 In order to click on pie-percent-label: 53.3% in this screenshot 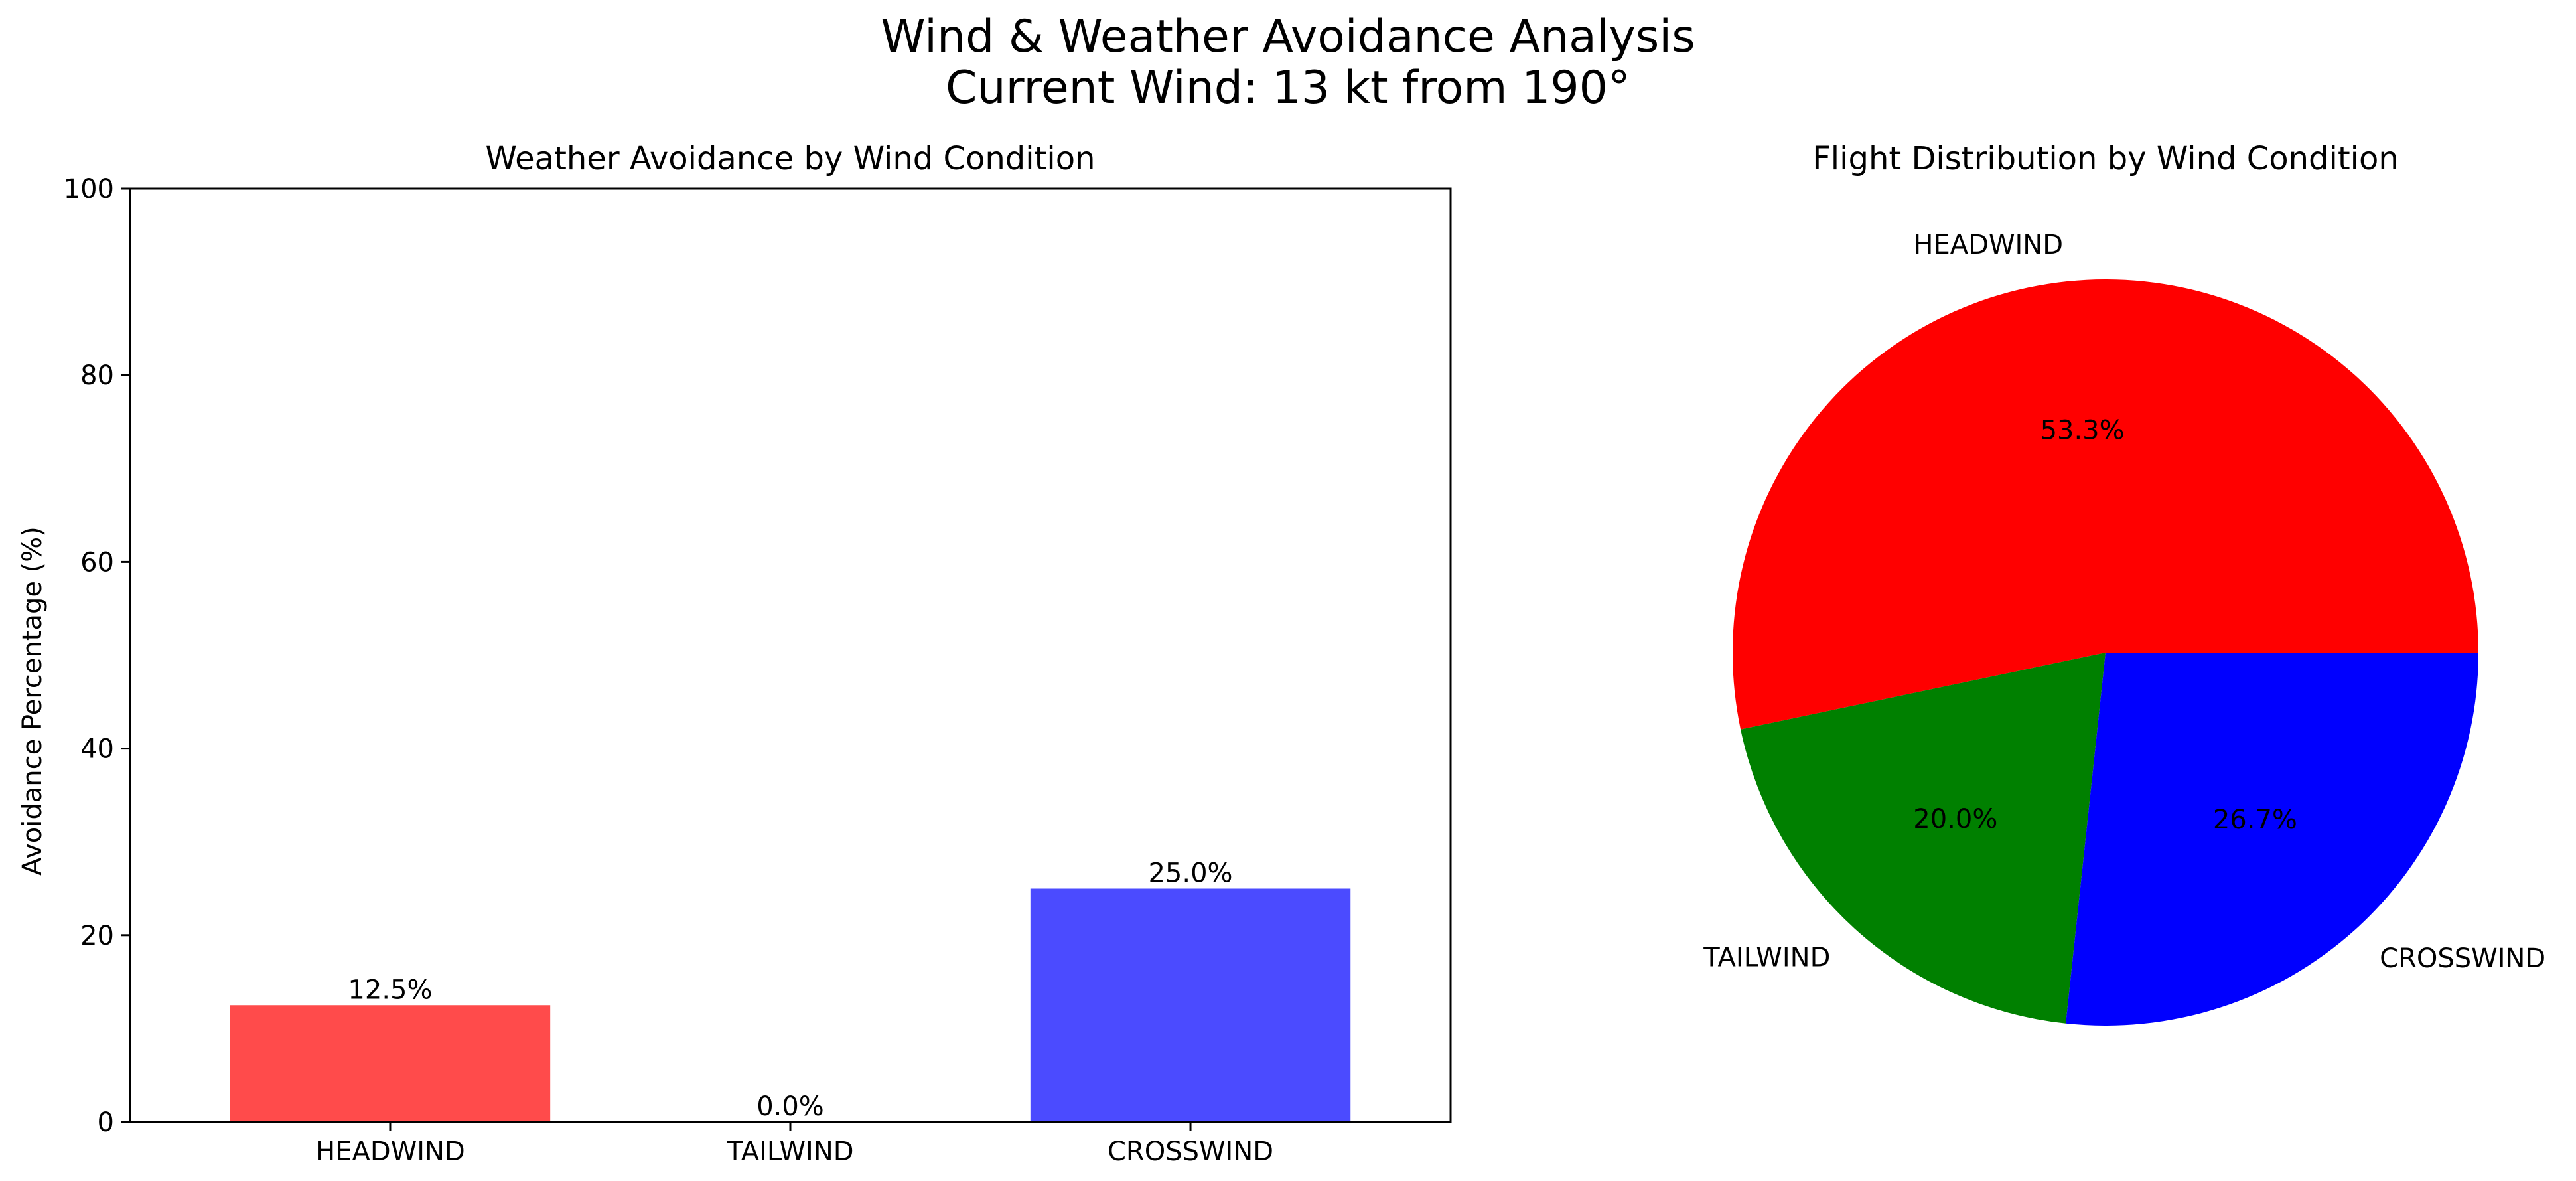, I will do `click(2083, 431)`.